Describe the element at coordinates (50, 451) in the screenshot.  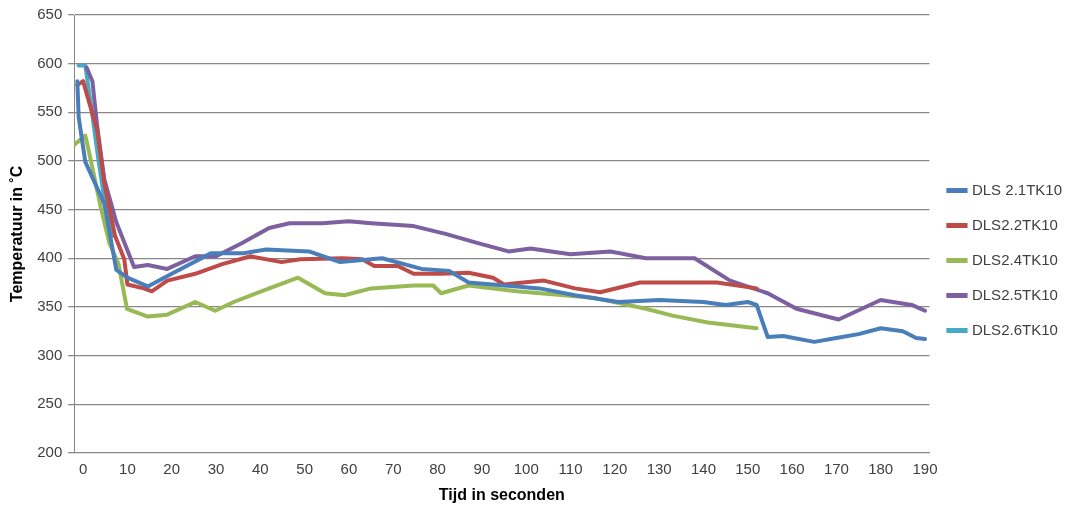
I see `y-tick-label: 200` at that location.